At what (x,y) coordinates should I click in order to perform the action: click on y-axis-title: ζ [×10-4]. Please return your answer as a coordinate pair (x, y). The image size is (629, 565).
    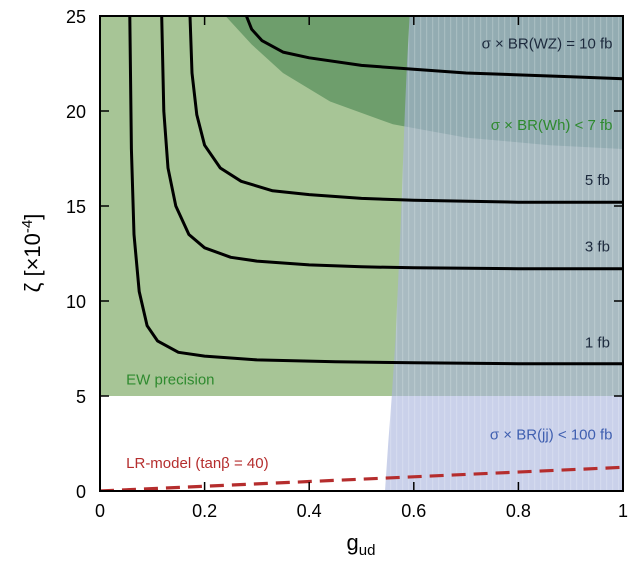
    Looking at the image, I should click on (32, 253).